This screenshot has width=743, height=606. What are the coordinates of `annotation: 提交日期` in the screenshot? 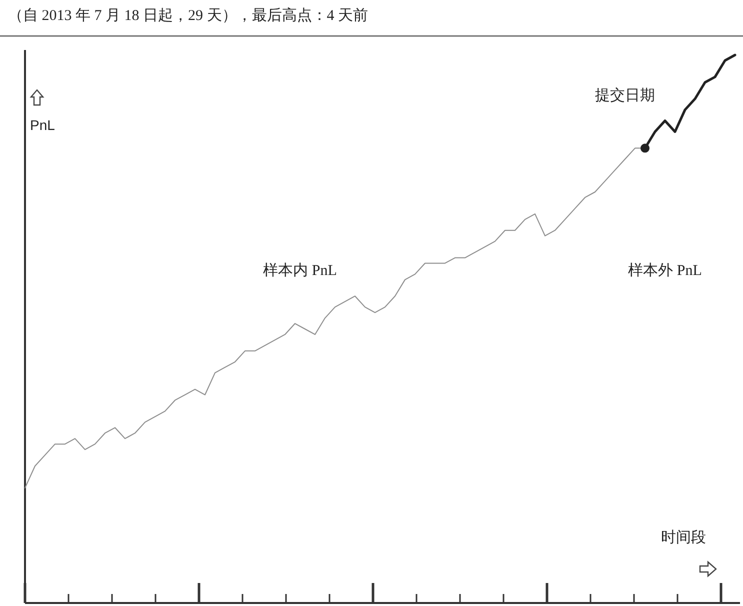 It's located at (625, 95).